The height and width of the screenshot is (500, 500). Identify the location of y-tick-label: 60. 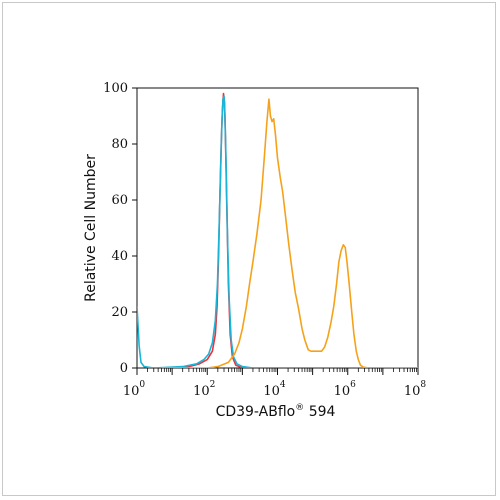
(119, 200).